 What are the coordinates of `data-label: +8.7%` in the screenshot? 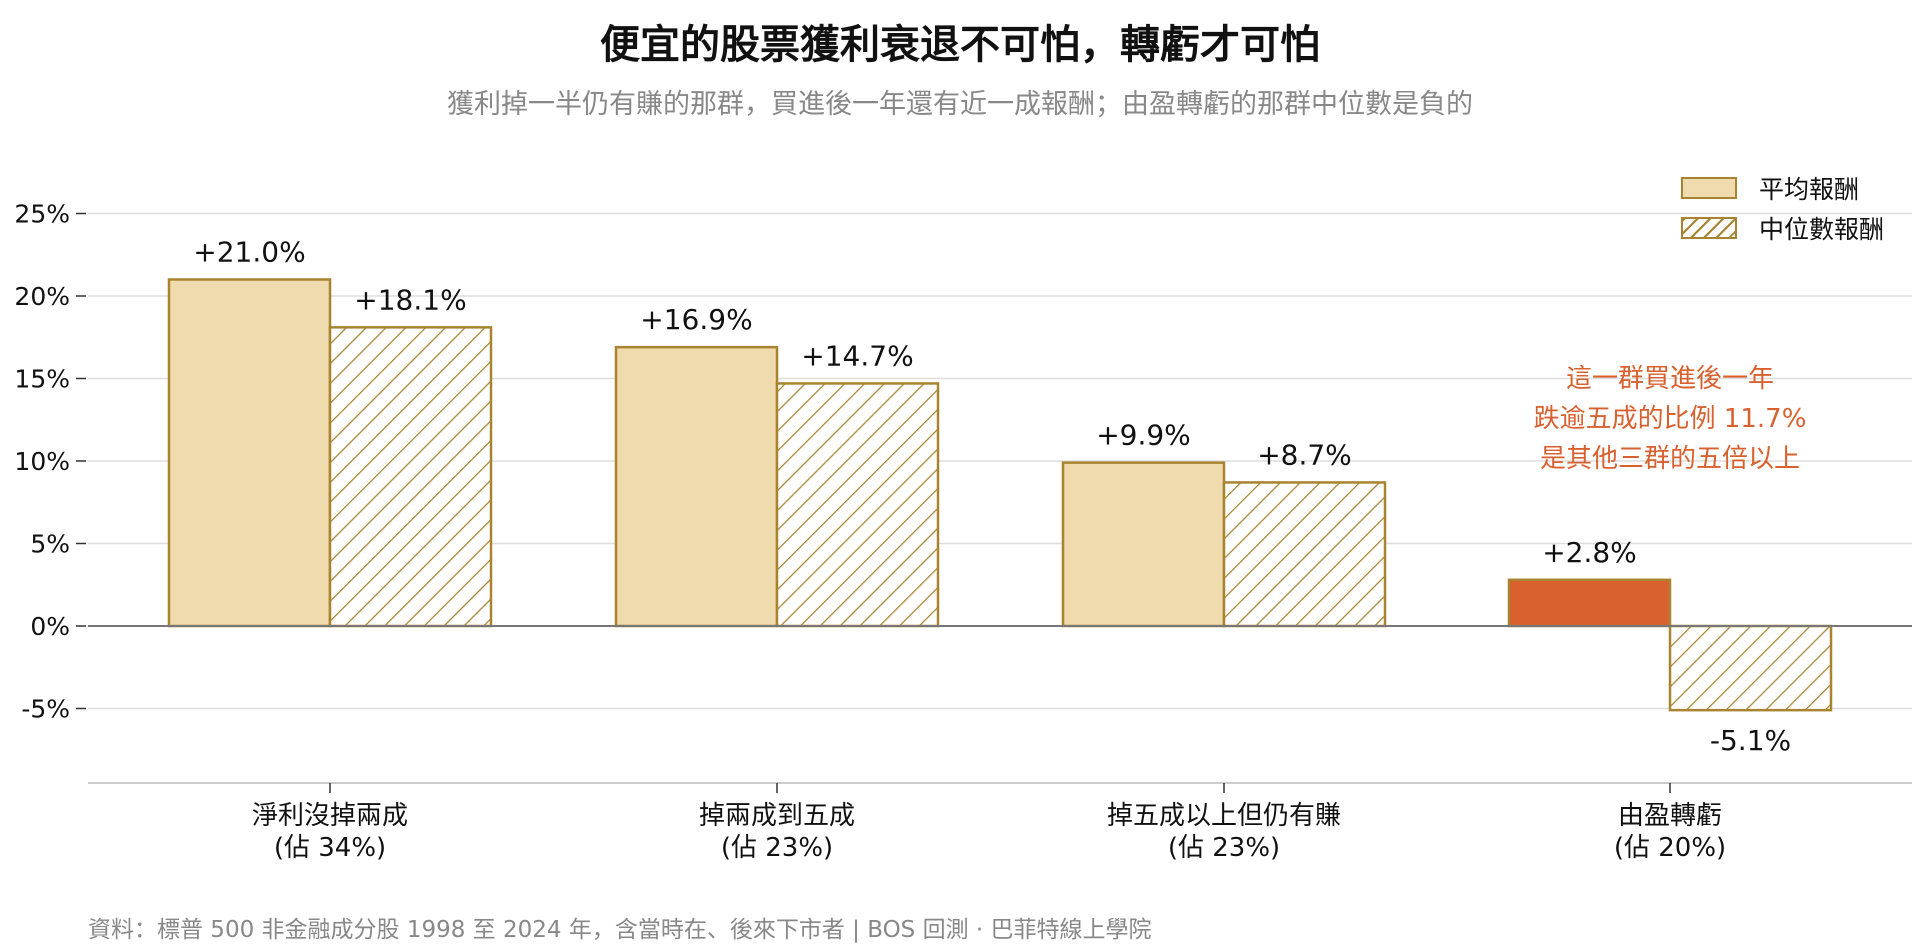 It's located at (1304, 454).